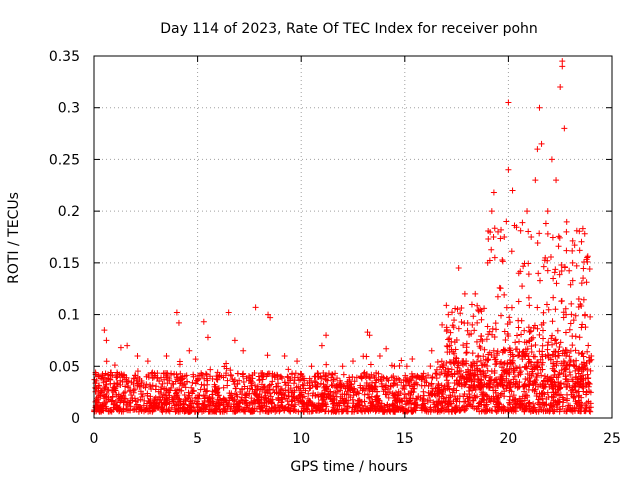  I want to click on y-tick-label: 0.2, so click(69, 212).